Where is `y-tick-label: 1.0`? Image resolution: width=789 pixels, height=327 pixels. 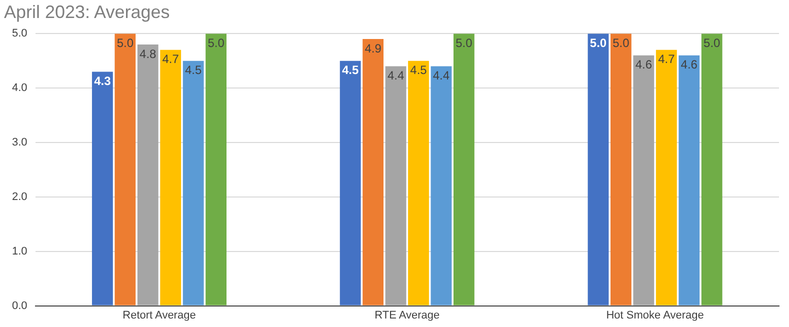
y-tick-label: 1.0 is located at coordinates (20, 251).